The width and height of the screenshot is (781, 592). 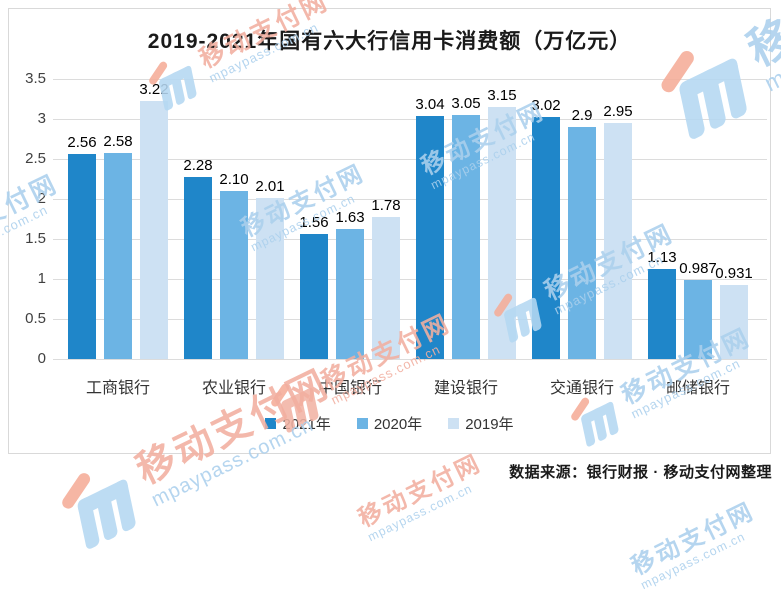 I want to click on x-category-label: 交通银行, so click(x=582, y=388).